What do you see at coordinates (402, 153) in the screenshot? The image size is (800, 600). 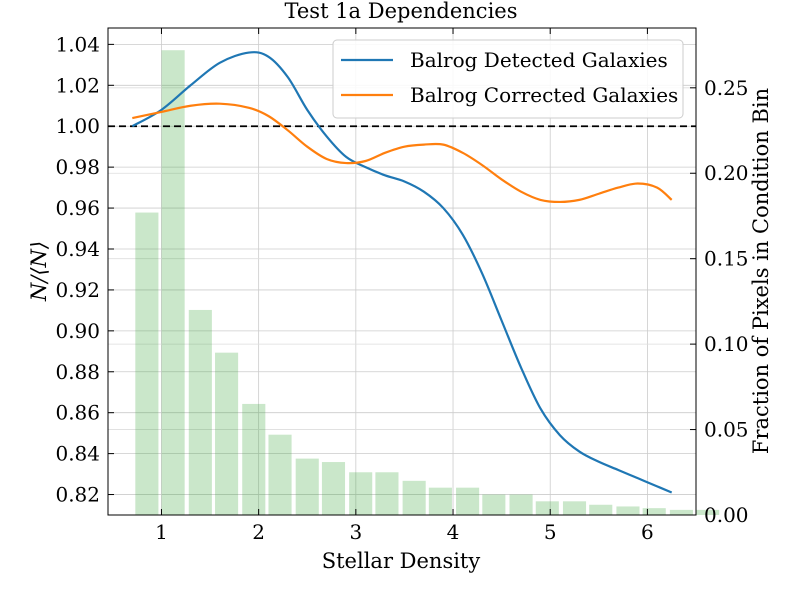 I see `series-line-corrected` at bounding box center [402, 153].